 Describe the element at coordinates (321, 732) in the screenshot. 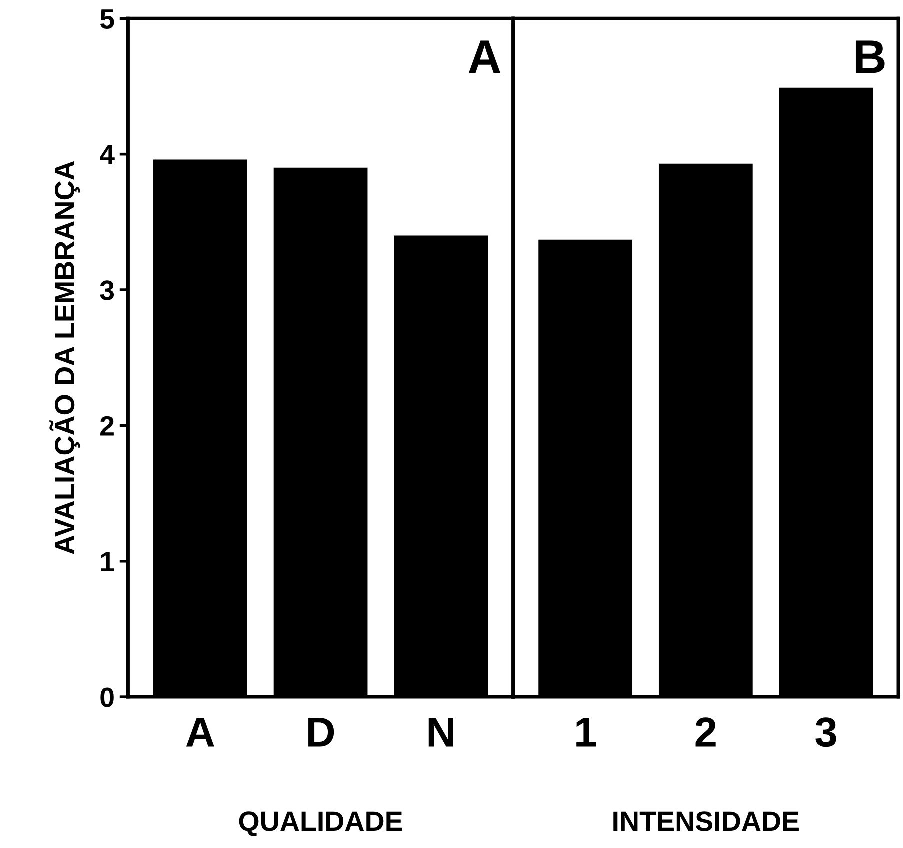

I see `x-tick-label: D` at that location.